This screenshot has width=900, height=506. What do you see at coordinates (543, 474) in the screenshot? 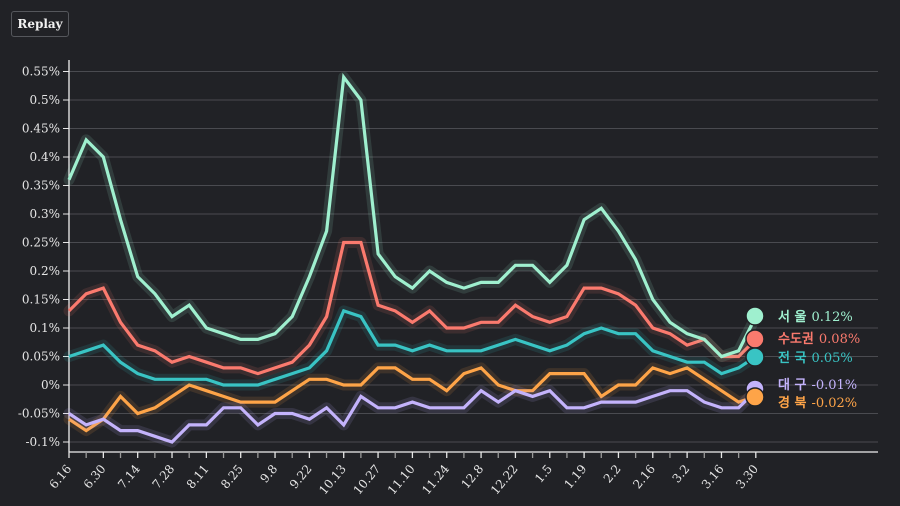
I see `x-tick-label: 1.5` at bounding box center [543, 474].